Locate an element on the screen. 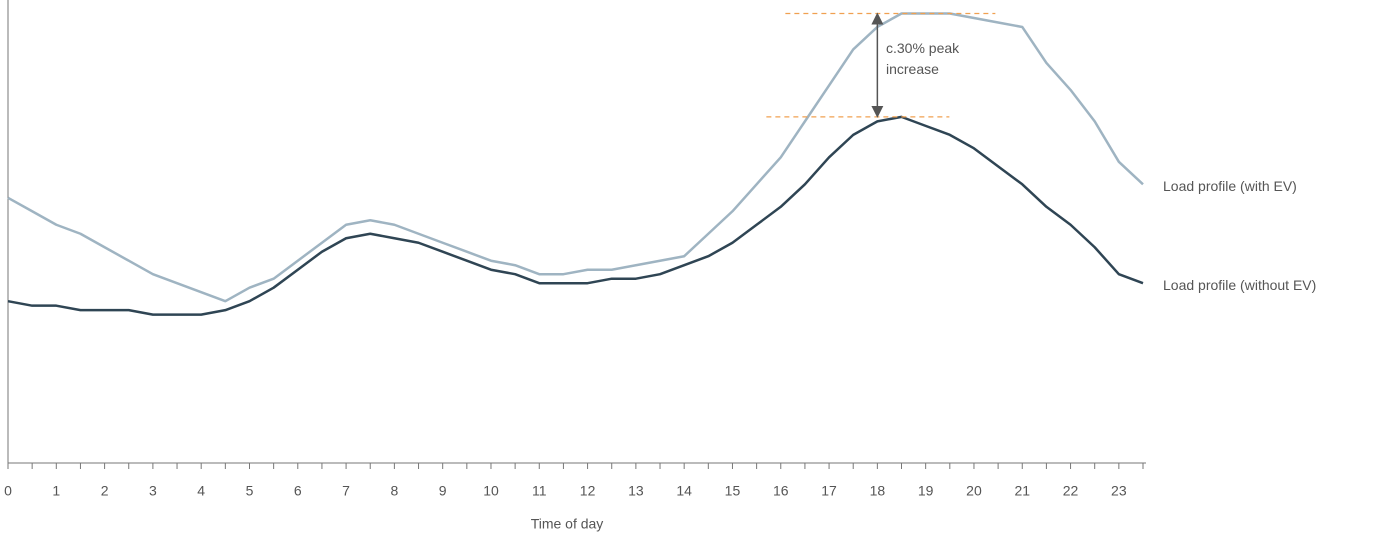  x-tick-label: 23 is located at coordinates (1119, 491).